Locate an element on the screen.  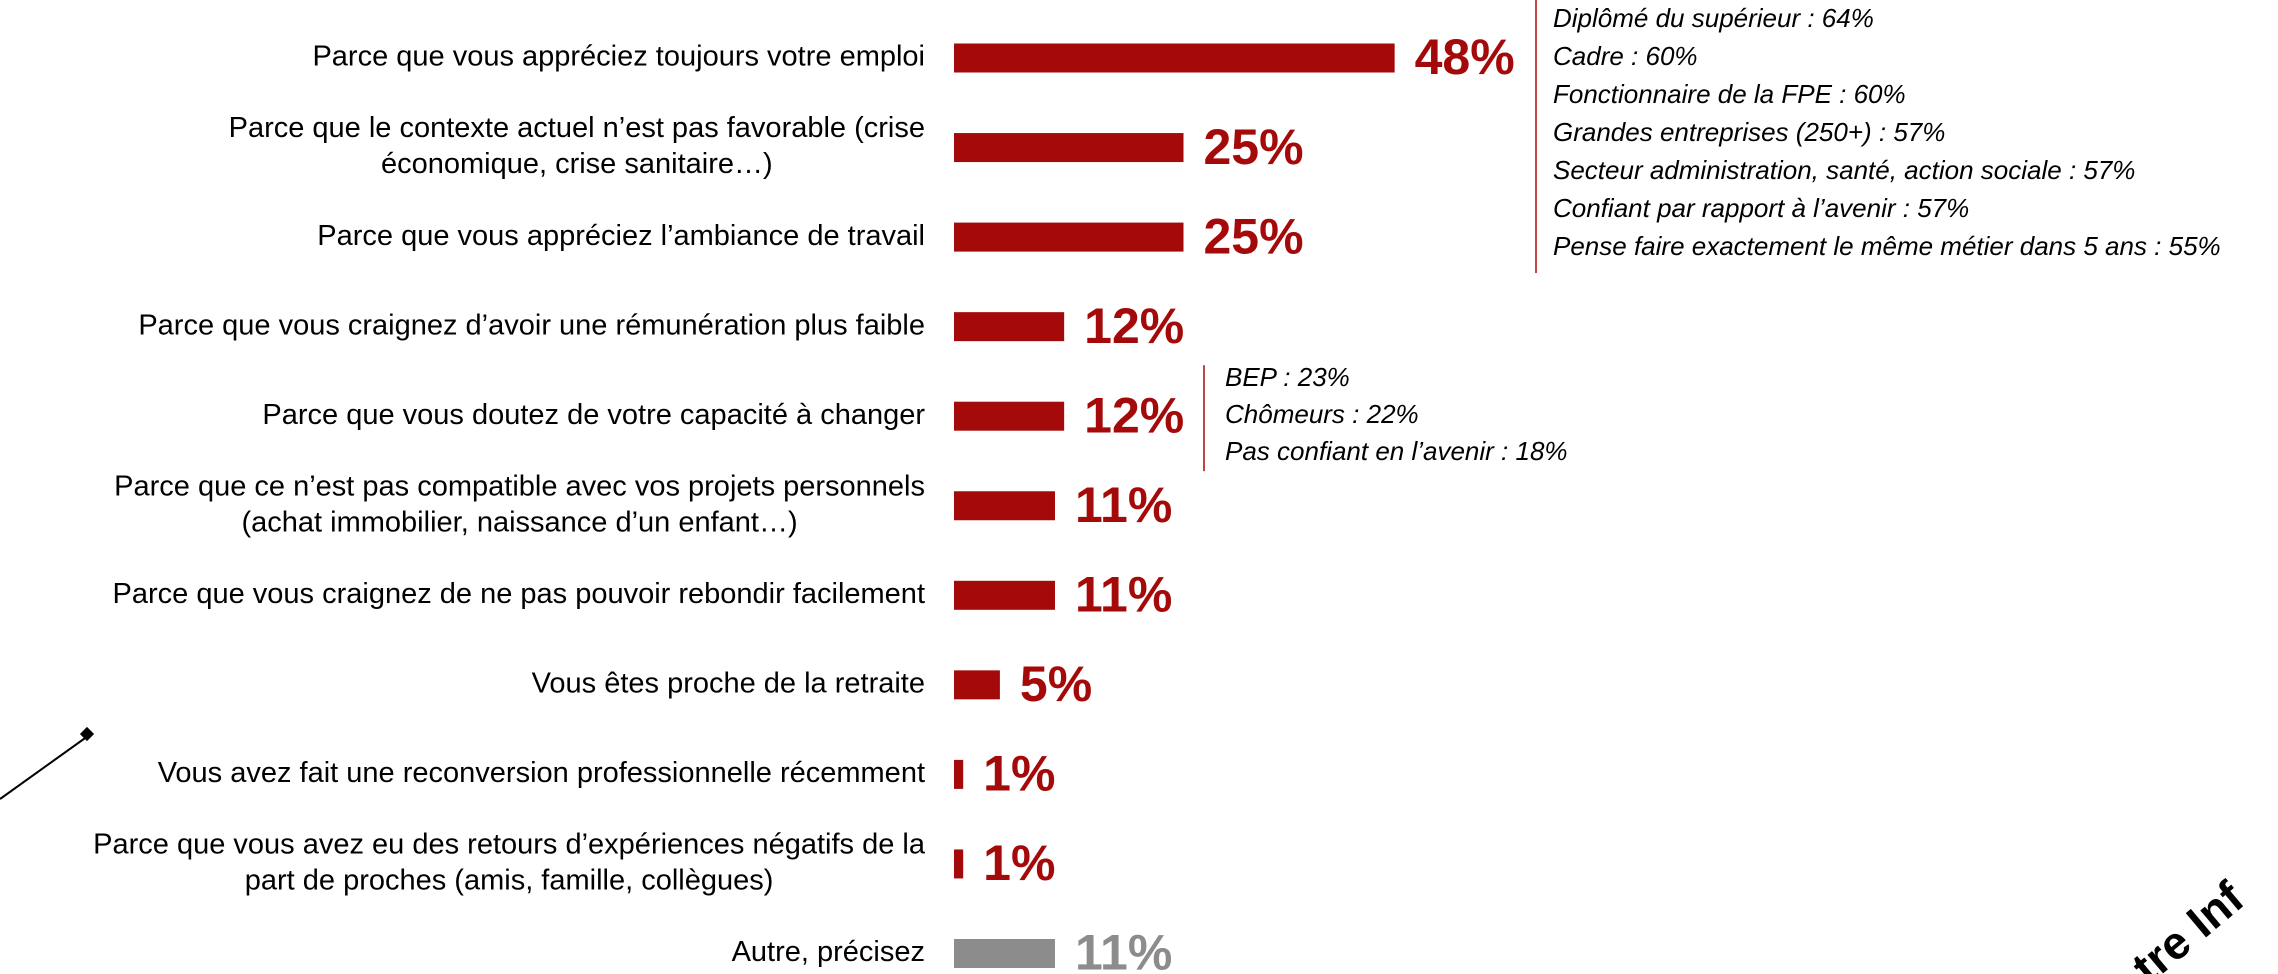
annotation-text: Fonctionnaire de la FPE : 60% is located at coordinates (1729, 94).